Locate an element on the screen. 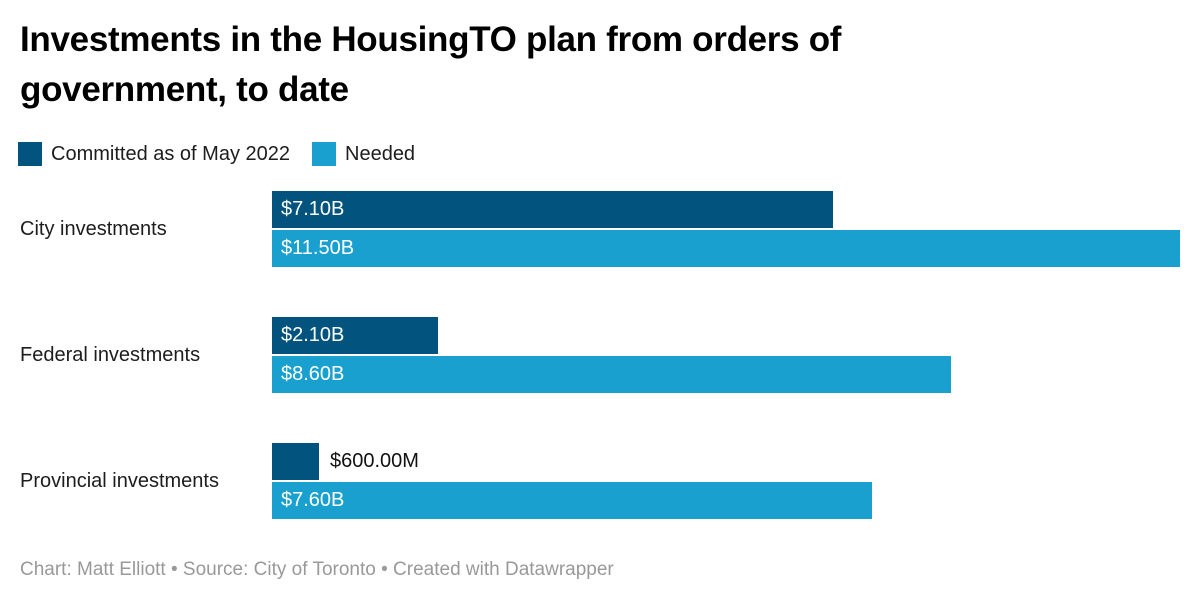  value-label-needed-federal-investments: $8.60B is located at coordinates (313, 374).